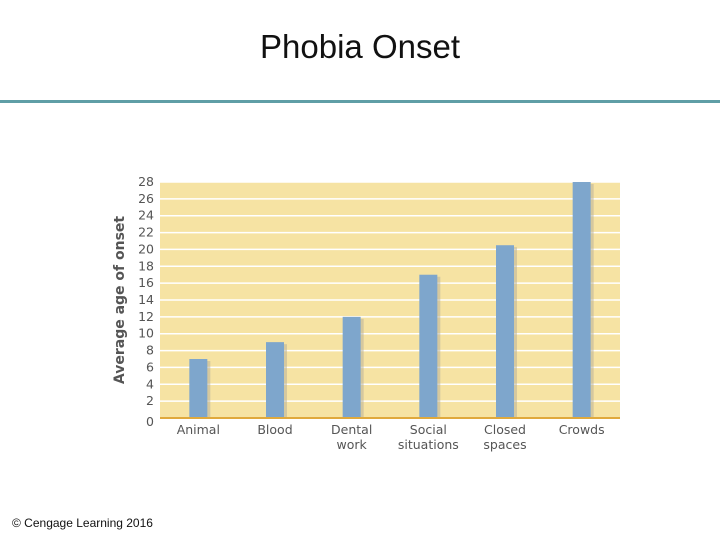  I want to click on y-tick-label: 28, so click(146, 181).